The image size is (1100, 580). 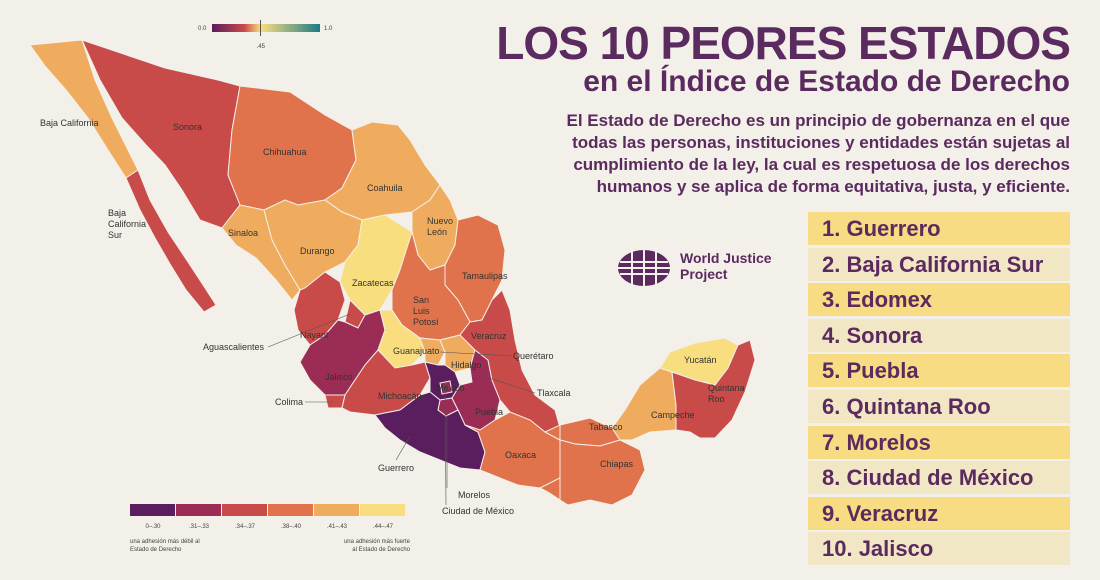 I want to click on label-campeche: Campeche, so click(x=673, y=415).